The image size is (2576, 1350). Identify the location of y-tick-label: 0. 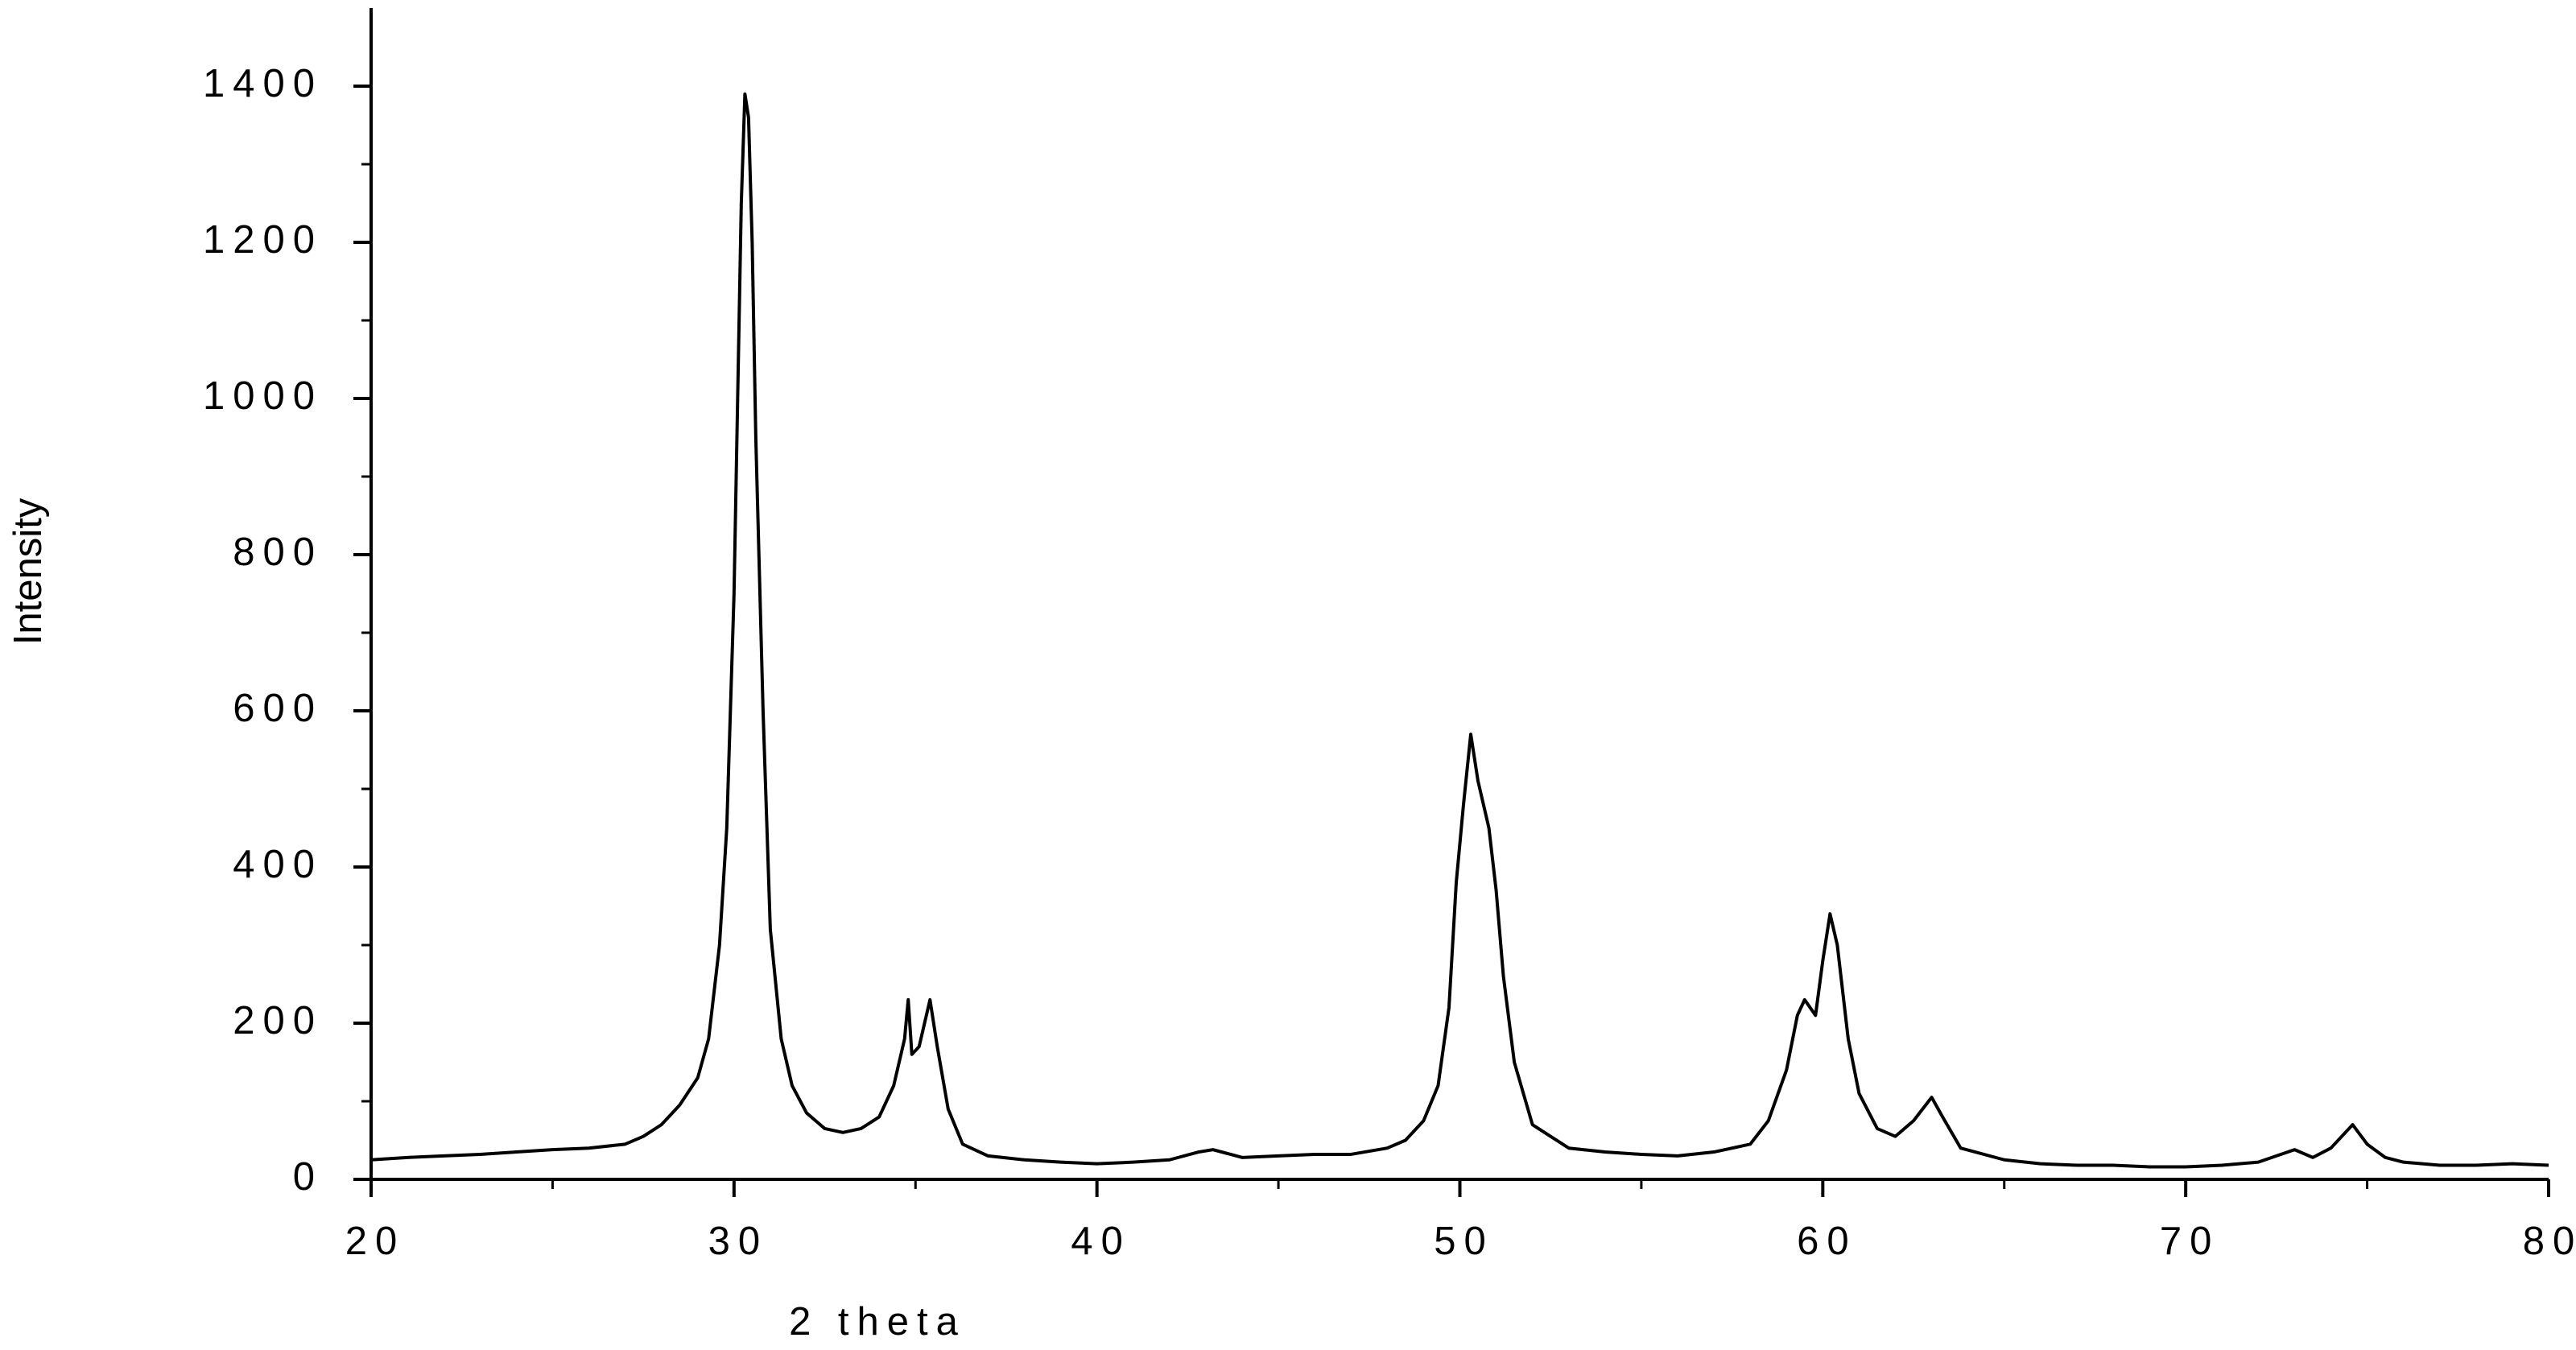
(308, 1177).